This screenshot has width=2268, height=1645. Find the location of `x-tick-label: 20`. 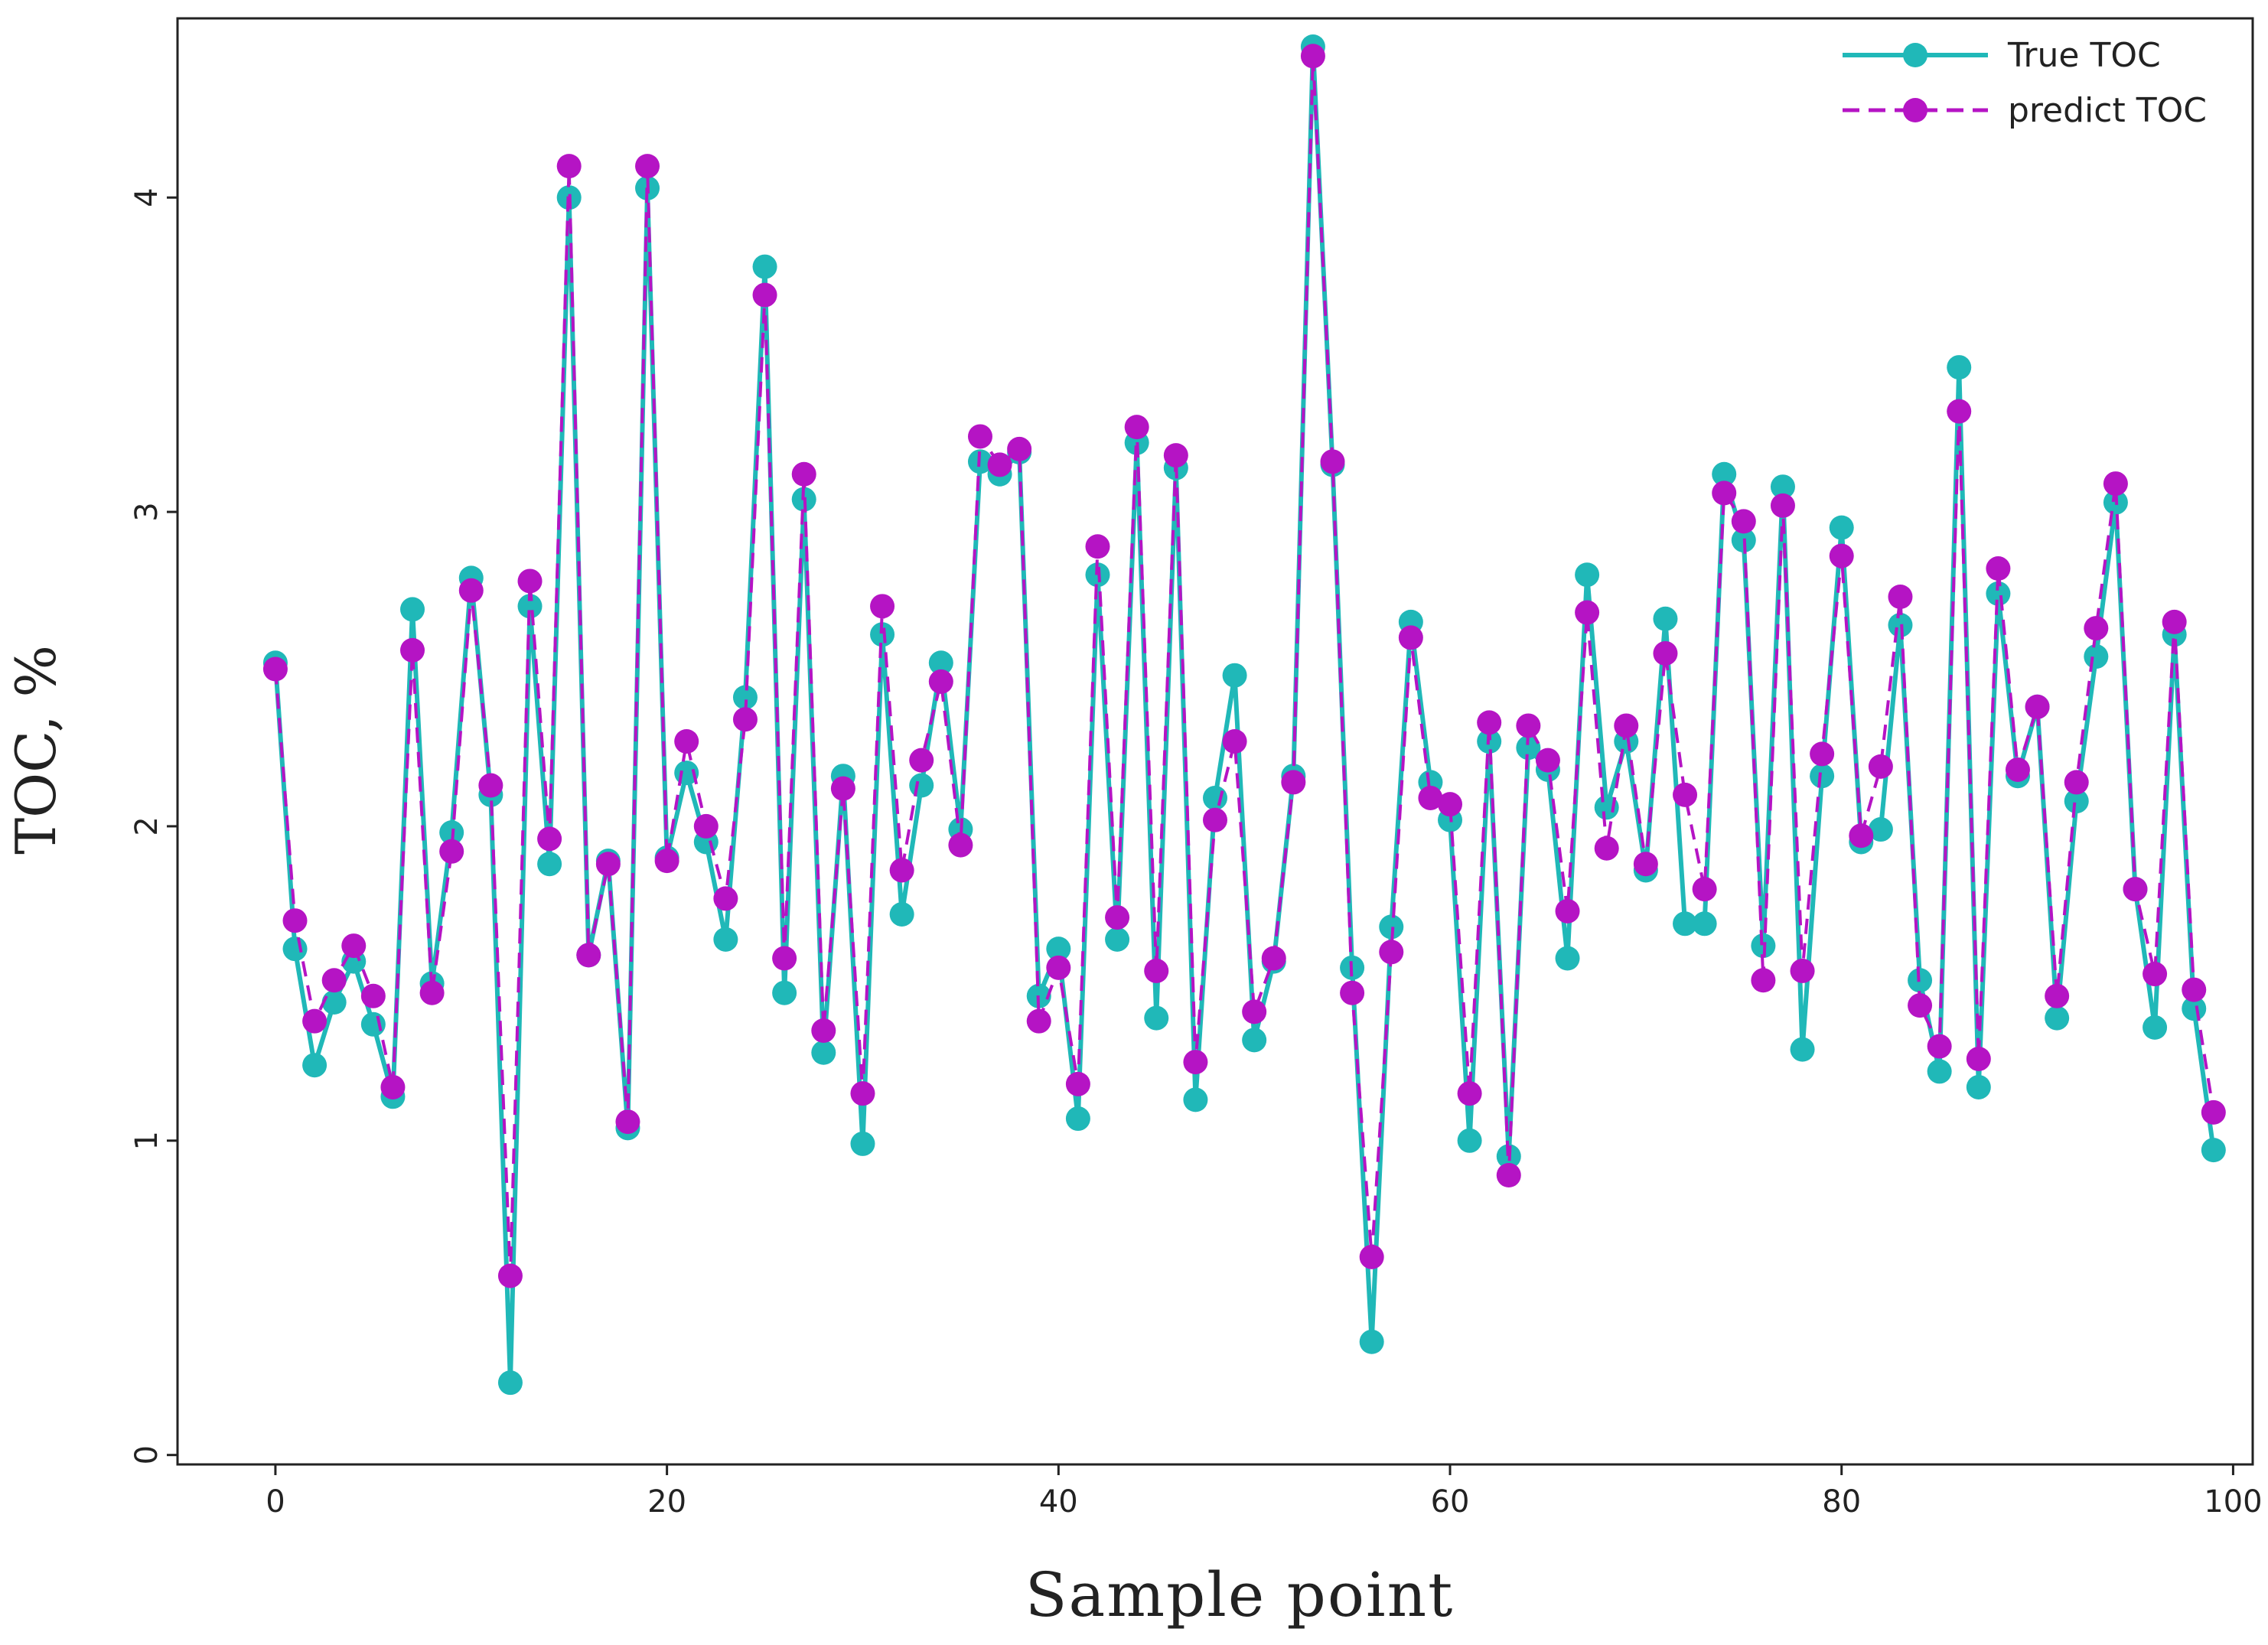

x-tick-label: 20 is located at coordinates (666, 1502).